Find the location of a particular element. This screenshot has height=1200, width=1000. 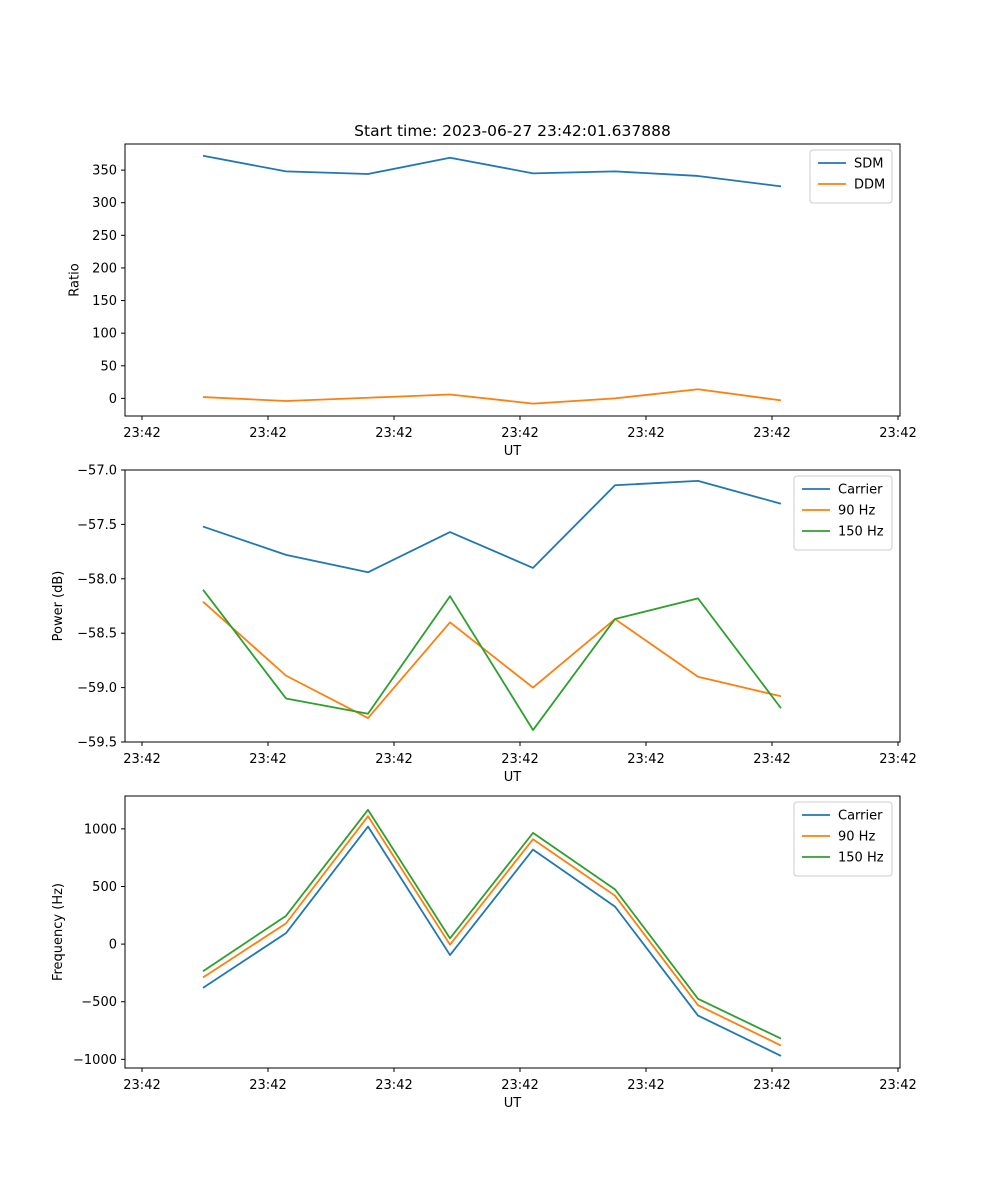

y-tick-label: 150 is located at coordinates (104, 301).